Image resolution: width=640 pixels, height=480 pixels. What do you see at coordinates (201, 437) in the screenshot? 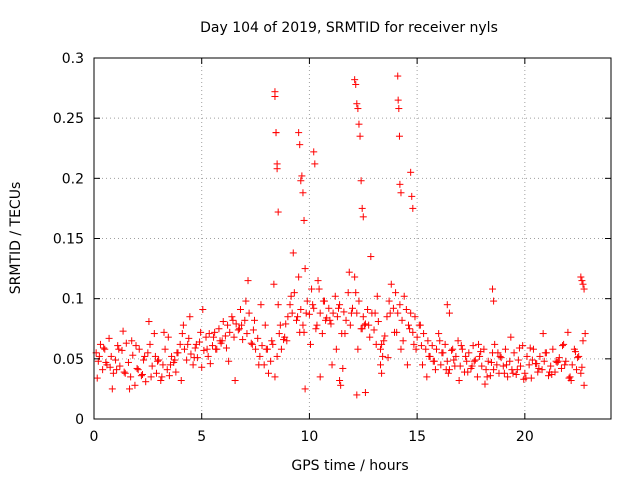
I see `x-tick-label: 5` at bounding box center [201, 437].